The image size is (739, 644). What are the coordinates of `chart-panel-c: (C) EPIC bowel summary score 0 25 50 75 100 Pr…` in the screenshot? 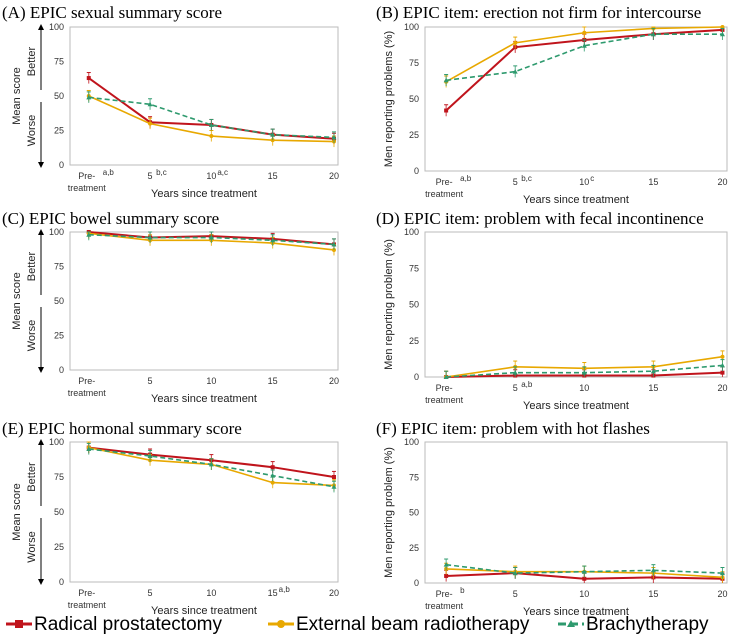 It's located at (170, 307).